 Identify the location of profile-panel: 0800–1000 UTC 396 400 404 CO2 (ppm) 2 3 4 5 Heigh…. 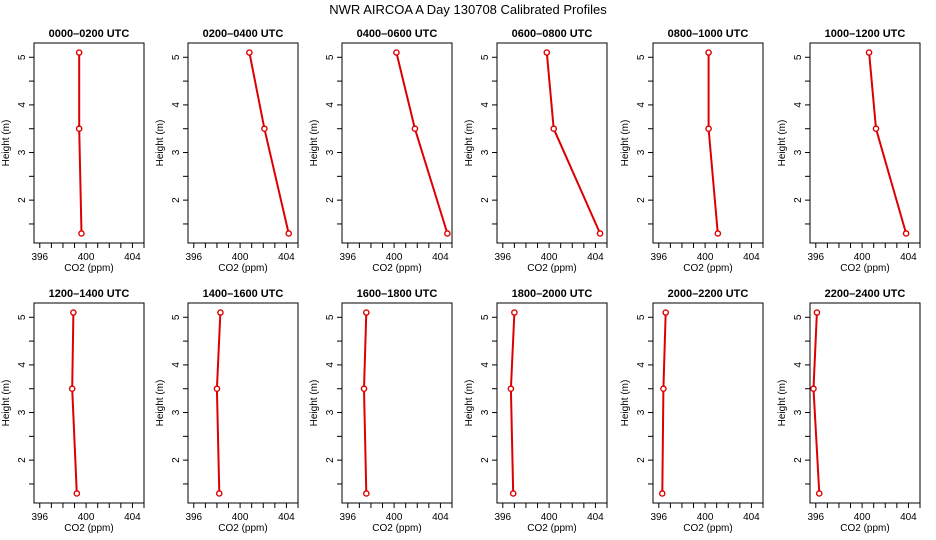
(692, 151).